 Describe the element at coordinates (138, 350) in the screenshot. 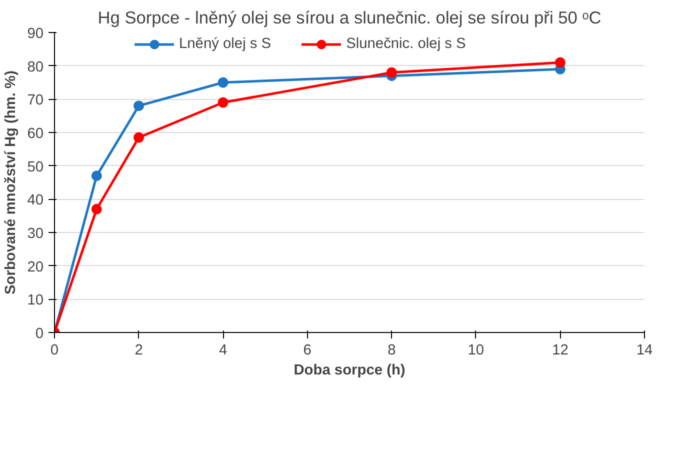

I see `x-tick-label: 2` at that location.